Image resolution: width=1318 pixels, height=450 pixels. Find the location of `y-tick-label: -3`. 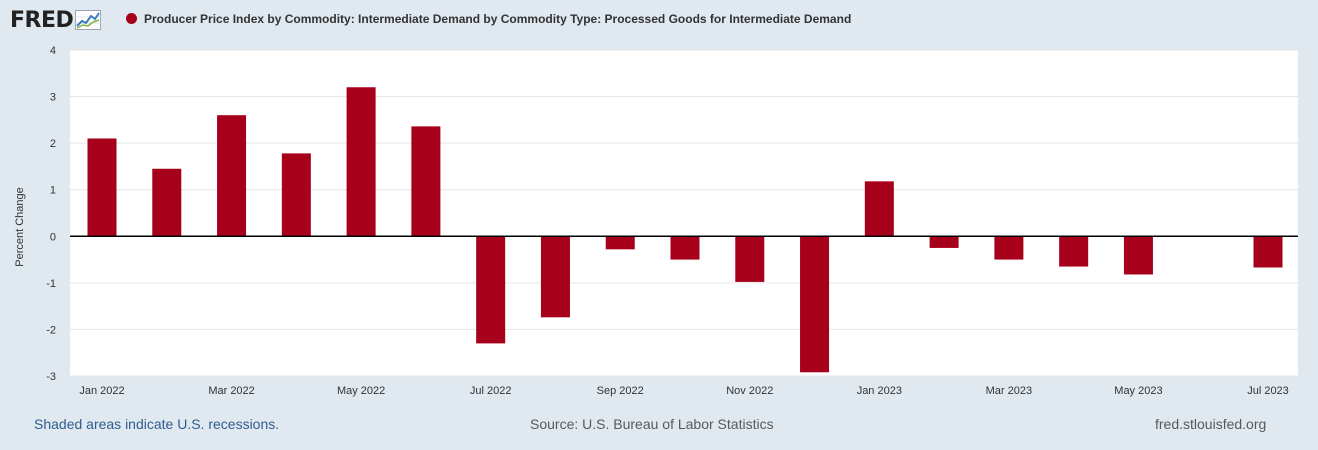

y-tick-label: -3 is located at coordinates (51, 377).